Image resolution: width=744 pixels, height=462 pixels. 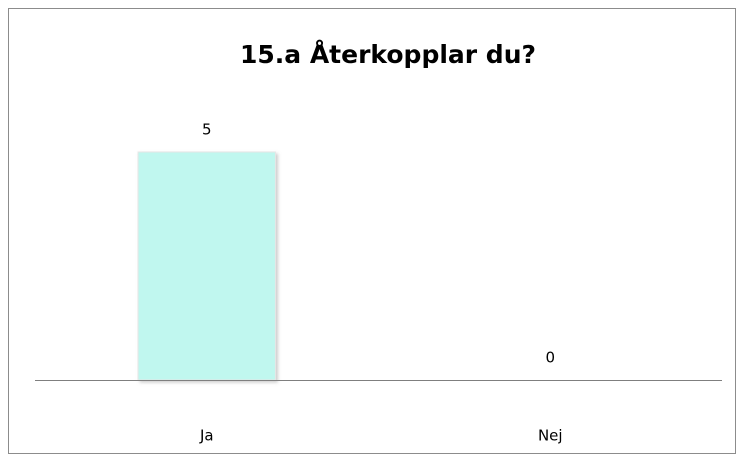 I want to click on data-label: 5, so click(x=207, y=130).